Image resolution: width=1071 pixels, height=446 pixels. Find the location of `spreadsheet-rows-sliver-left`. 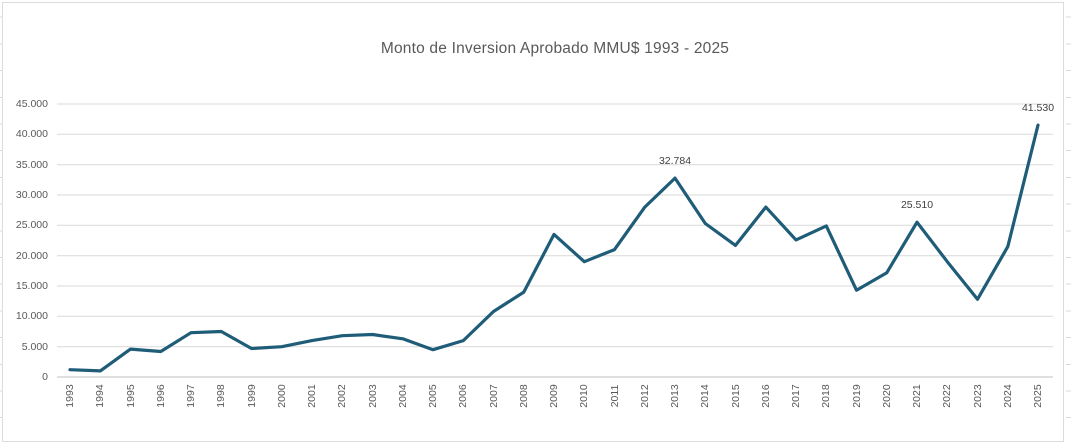

spreadsheet-rows-sliver-left is located at coordinates (1, 223).